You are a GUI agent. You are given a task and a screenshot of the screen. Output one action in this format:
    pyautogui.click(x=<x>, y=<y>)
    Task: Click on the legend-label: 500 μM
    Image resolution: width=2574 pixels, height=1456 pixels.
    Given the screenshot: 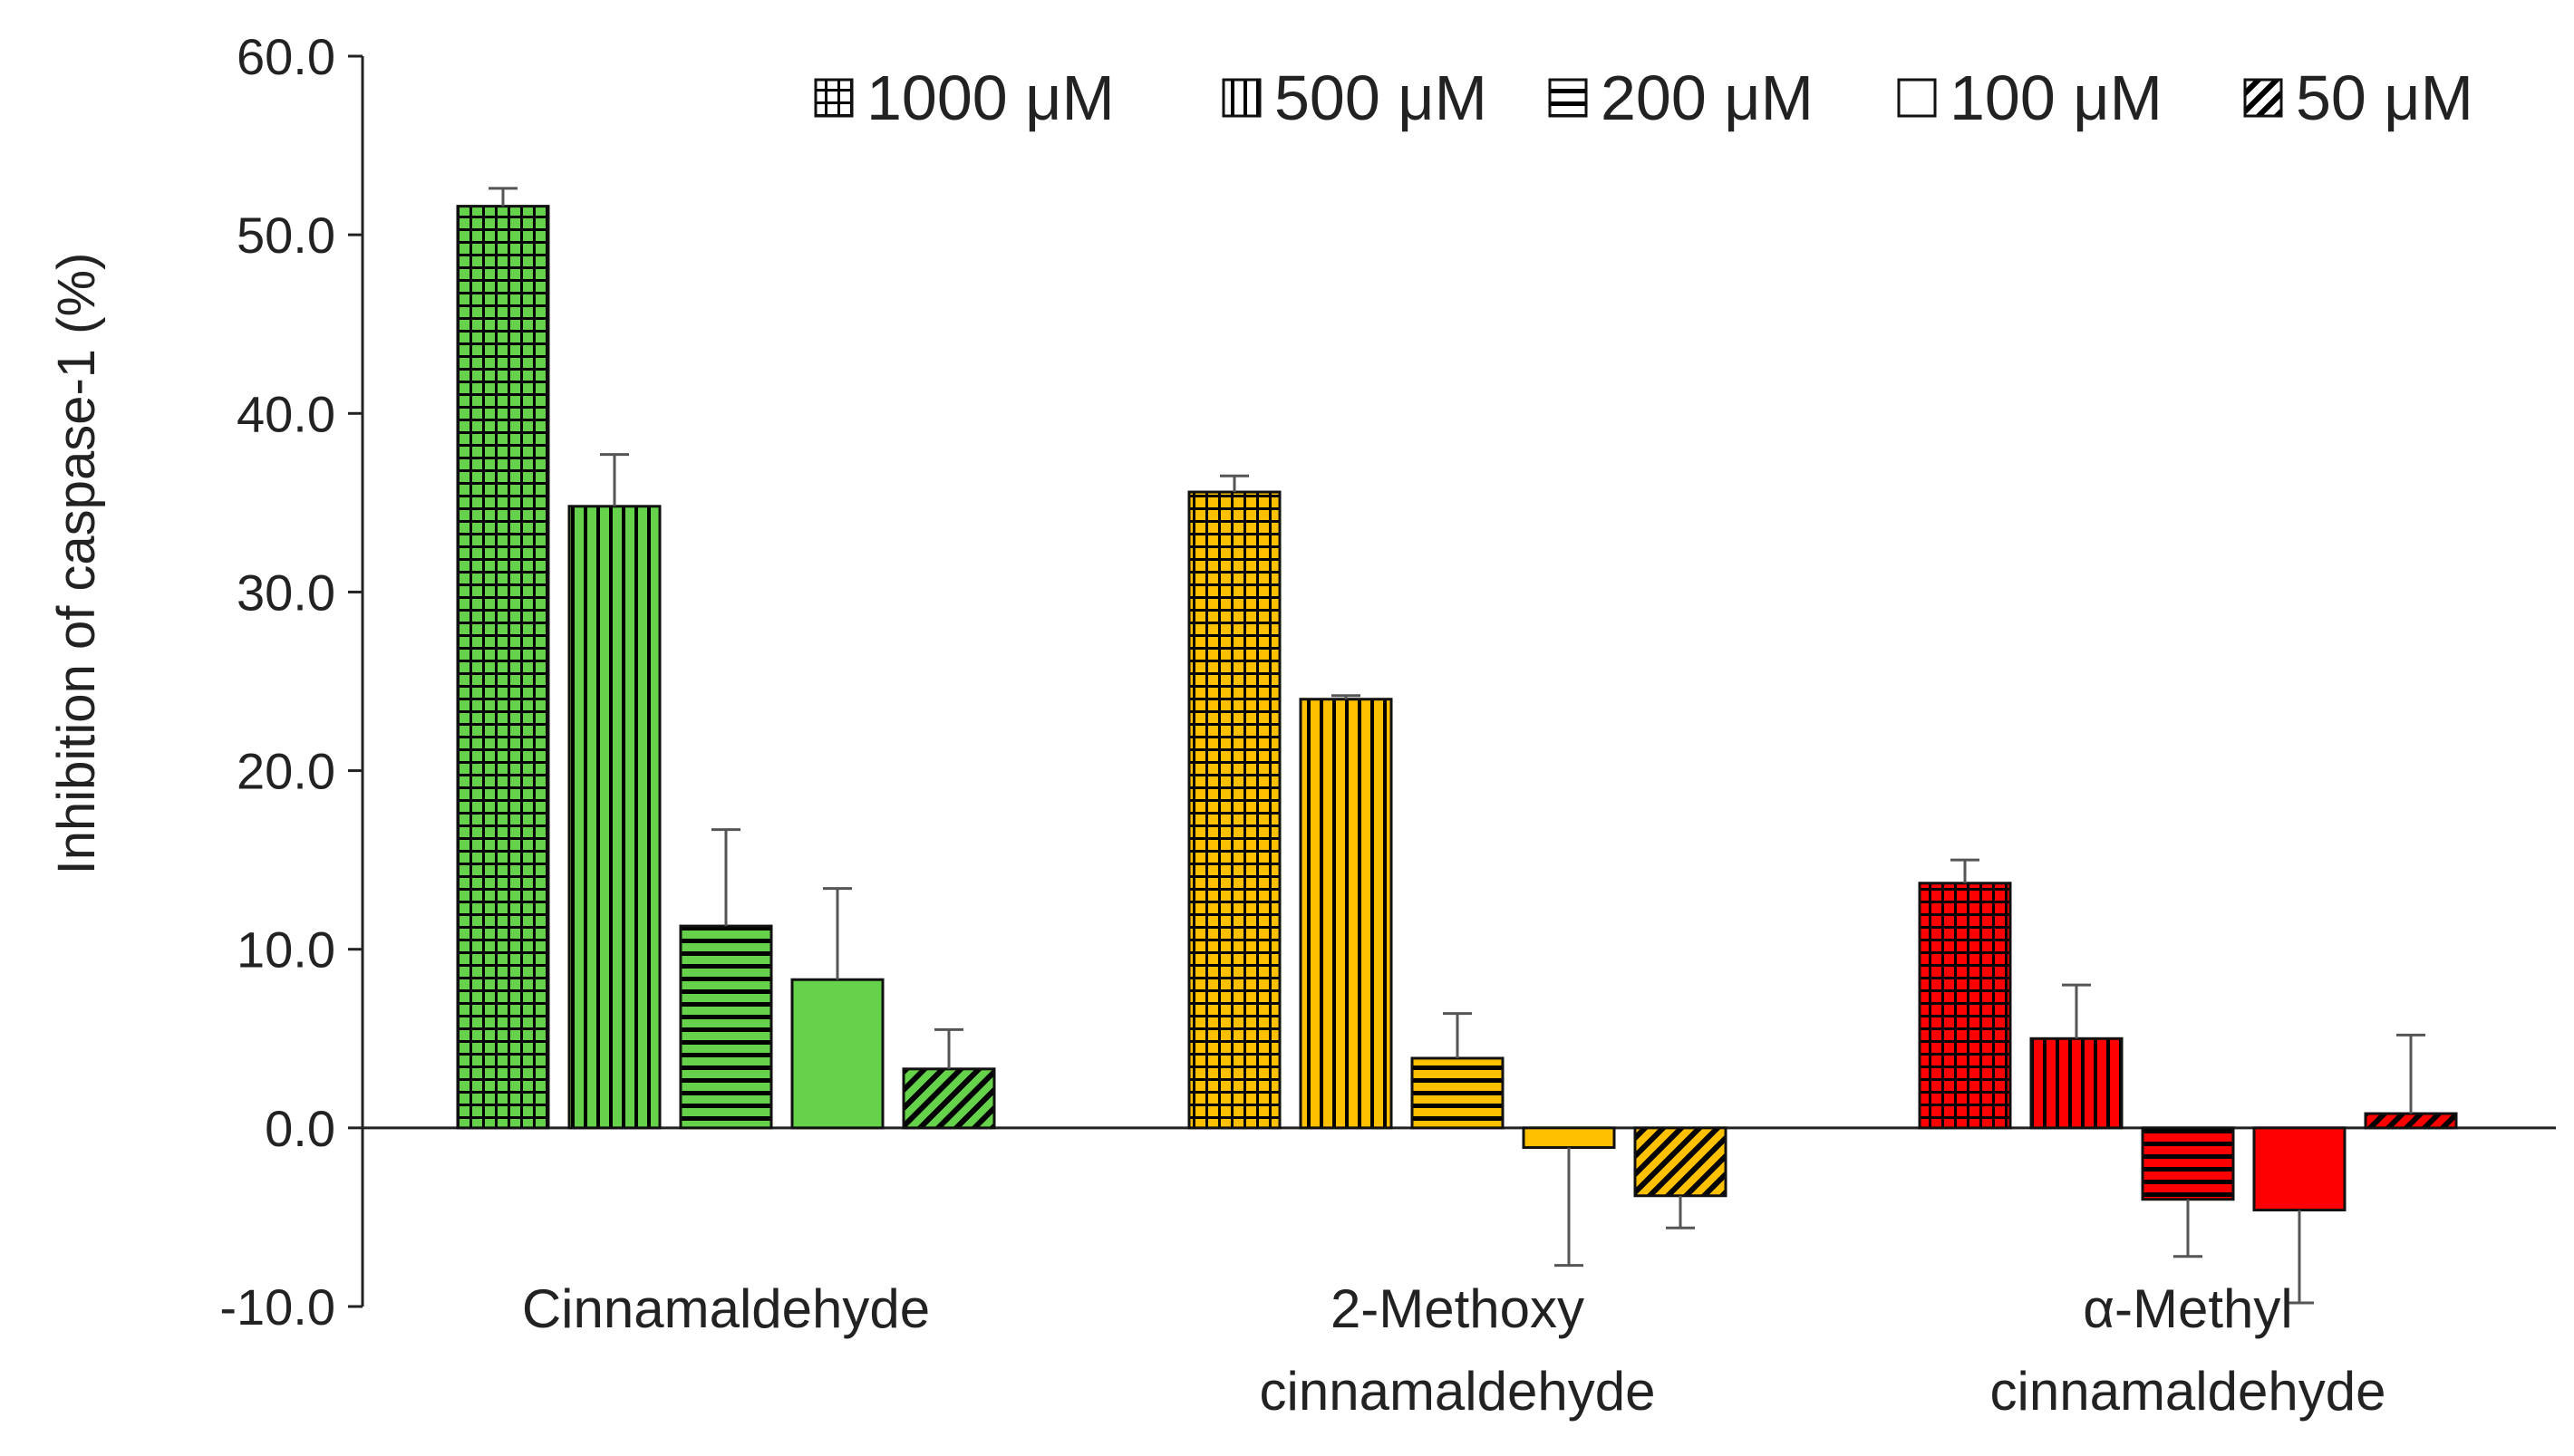 What is the action you would take?
    pyautogui.click(x=1380, y=98)
    